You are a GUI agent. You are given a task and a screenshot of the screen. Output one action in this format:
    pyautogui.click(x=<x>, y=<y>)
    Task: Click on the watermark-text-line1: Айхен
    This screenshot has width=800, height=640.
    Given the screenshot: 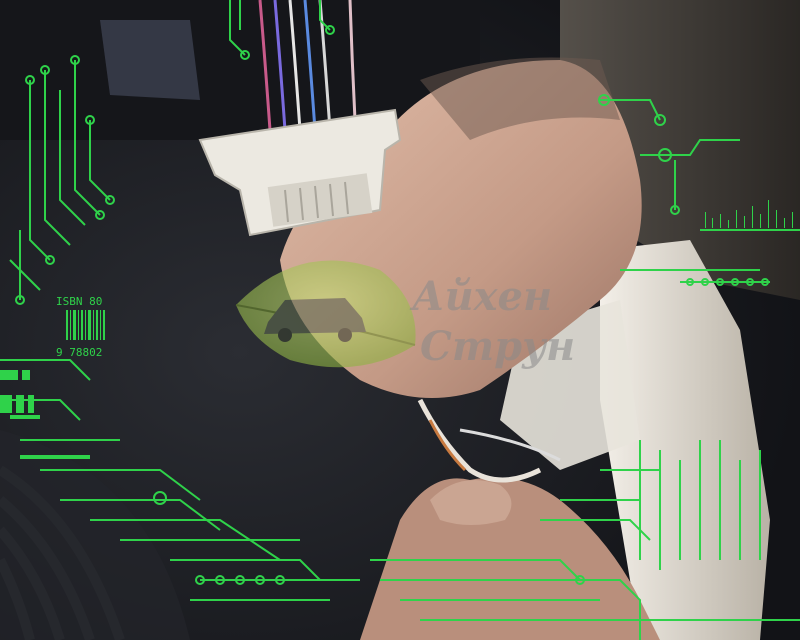 What is the action you would take?
    pyautogui.click(x=480, y=296)
    